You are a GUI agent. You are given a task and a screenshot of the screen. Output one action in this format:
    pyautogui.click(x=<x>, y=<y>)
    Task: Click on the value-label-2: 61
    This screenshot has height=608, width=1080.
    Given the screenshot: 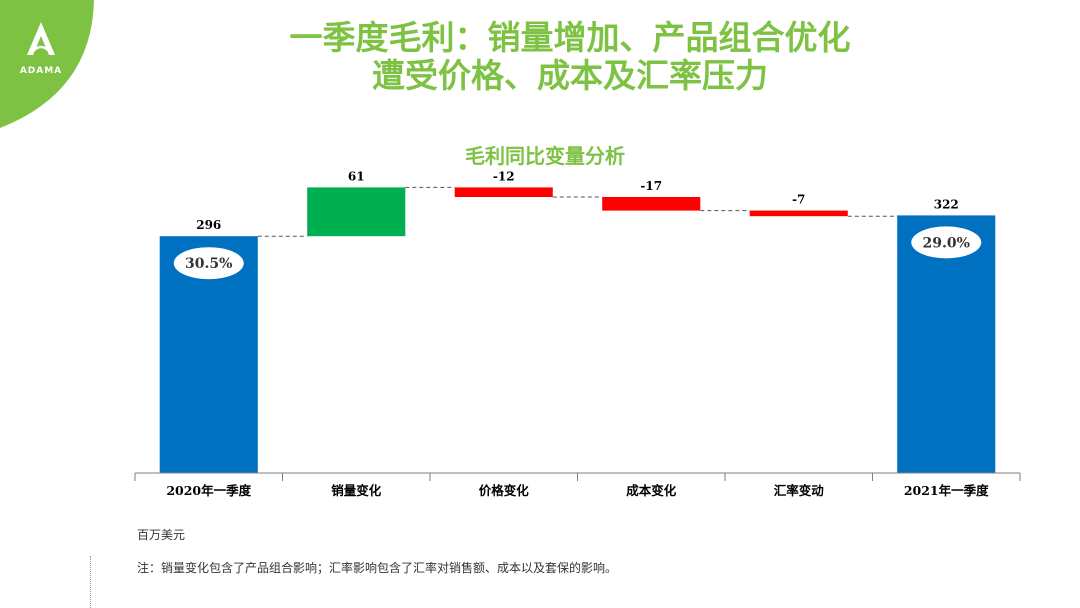 What is the action you would take?
    pyautogui.click(x=356, y=176)
    